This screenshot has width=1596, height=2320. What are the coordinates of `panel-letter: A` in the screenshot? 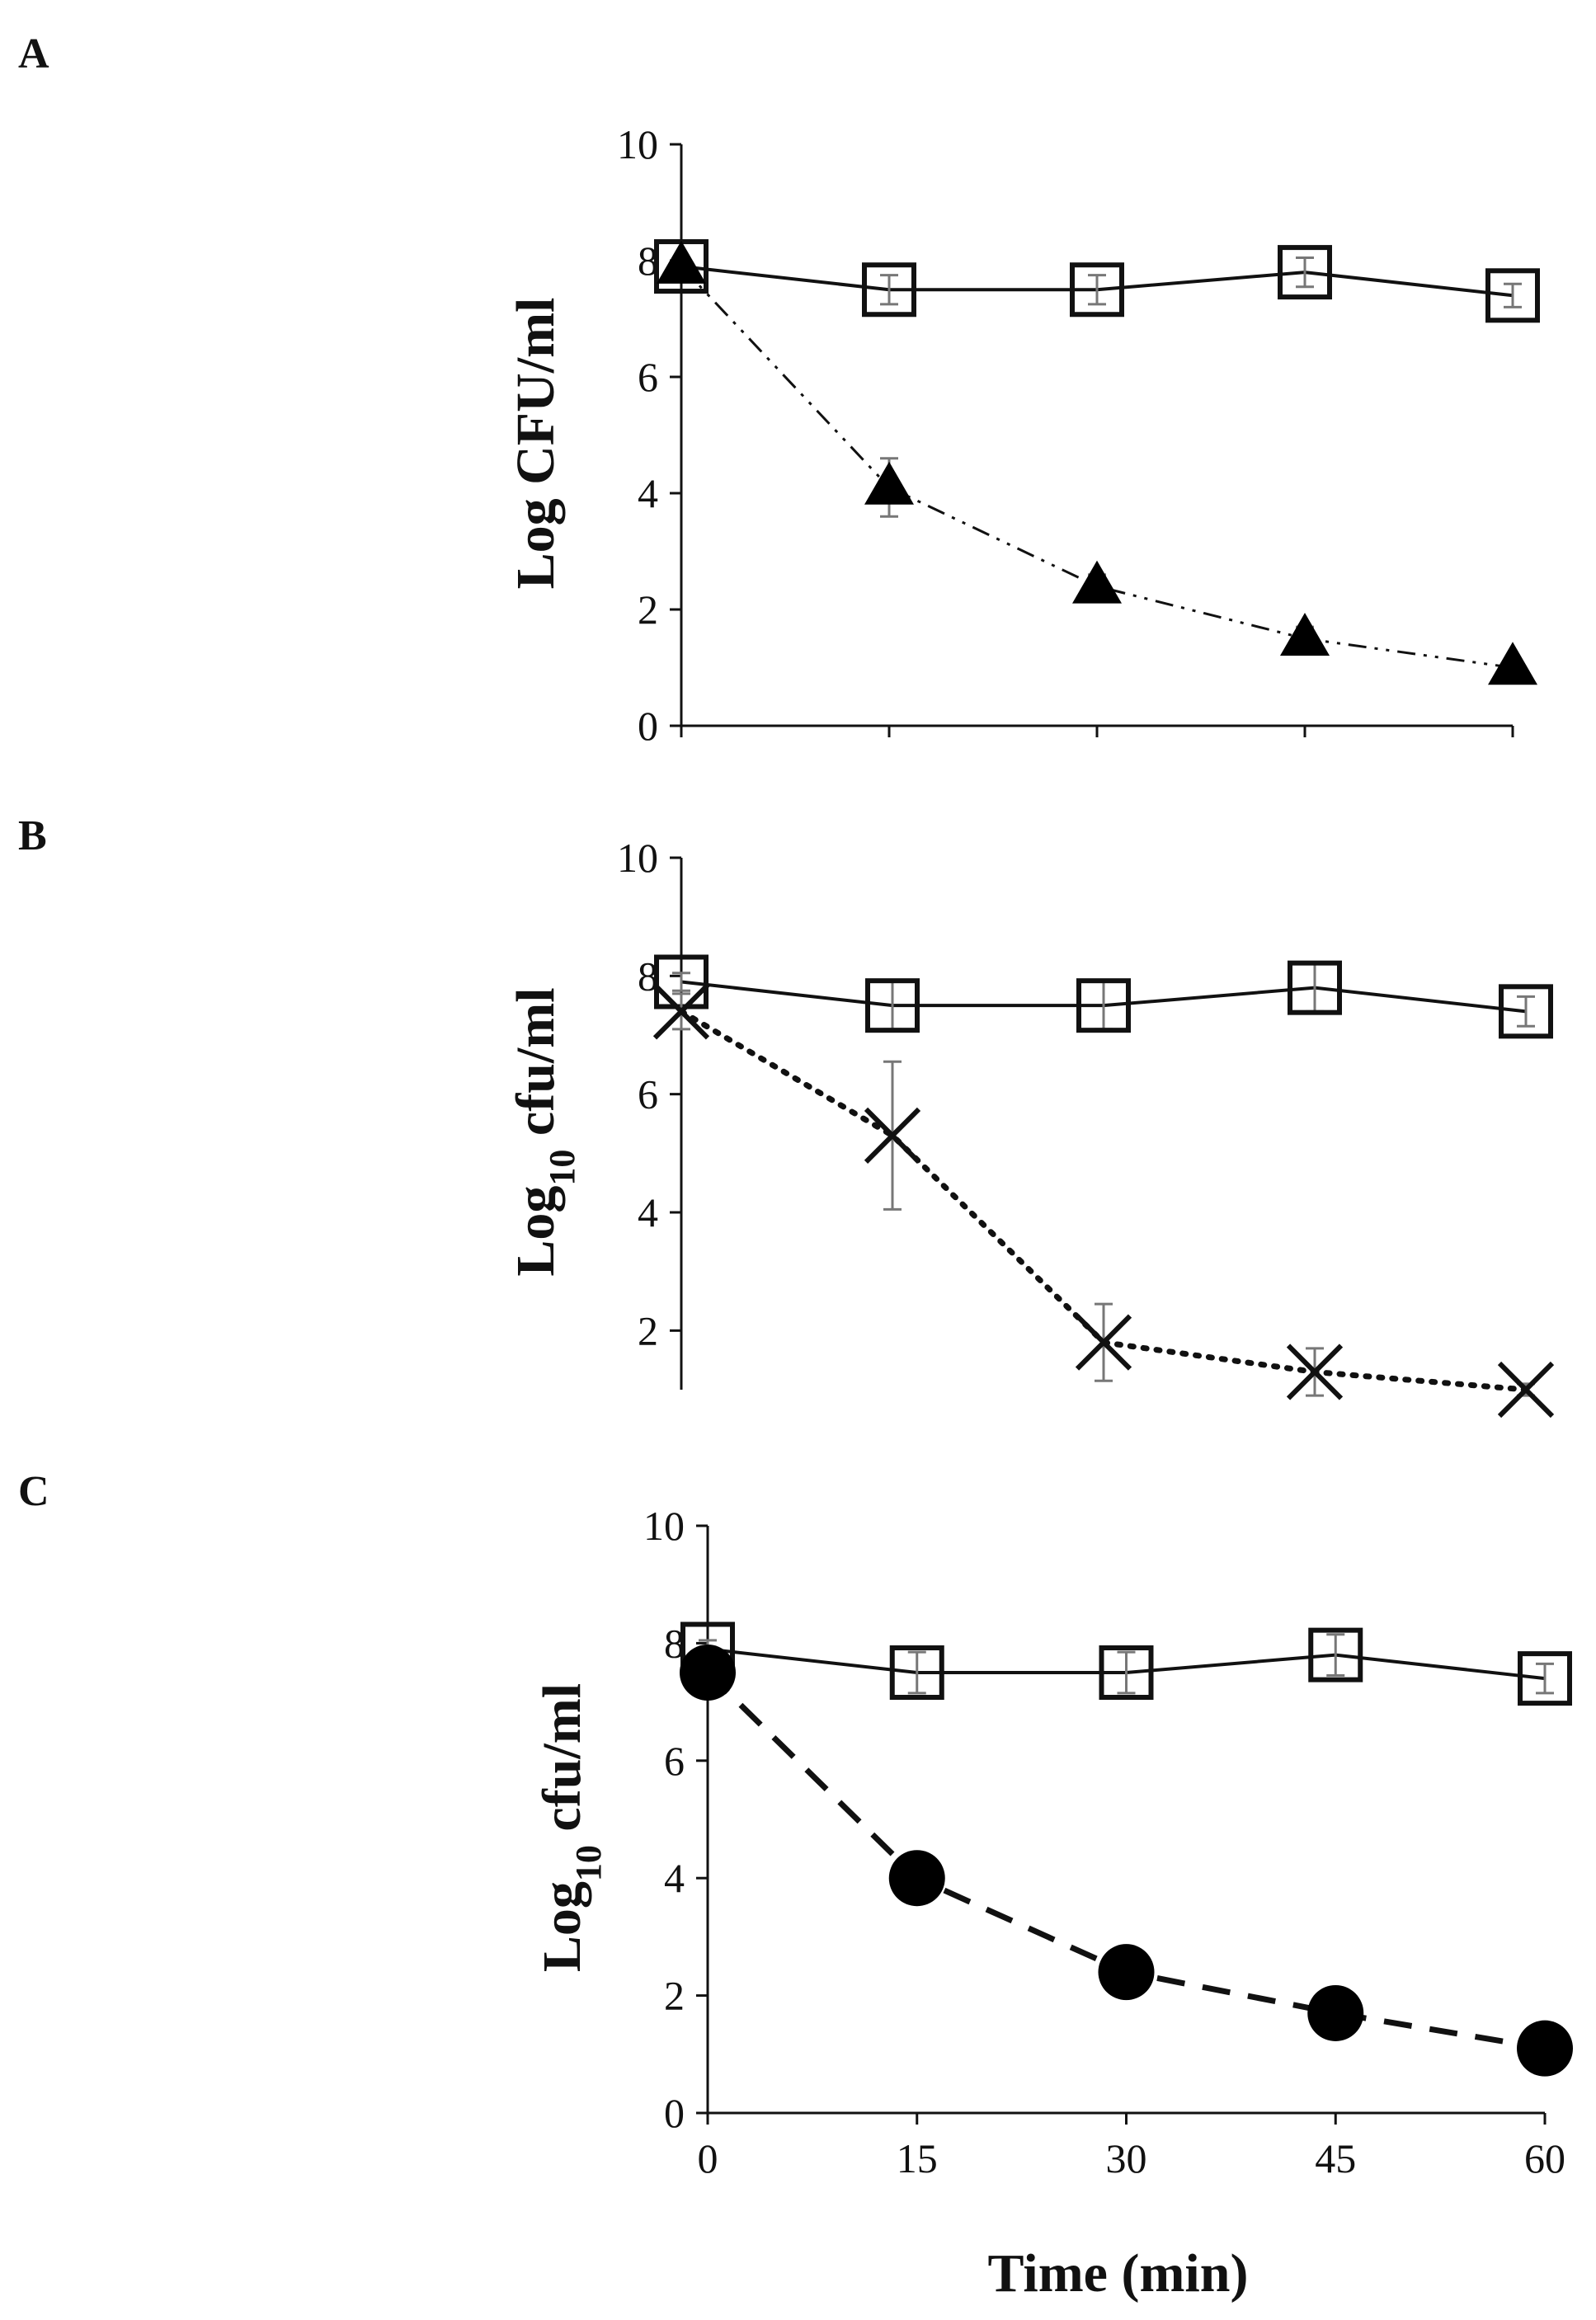 It's located at (33, 54).